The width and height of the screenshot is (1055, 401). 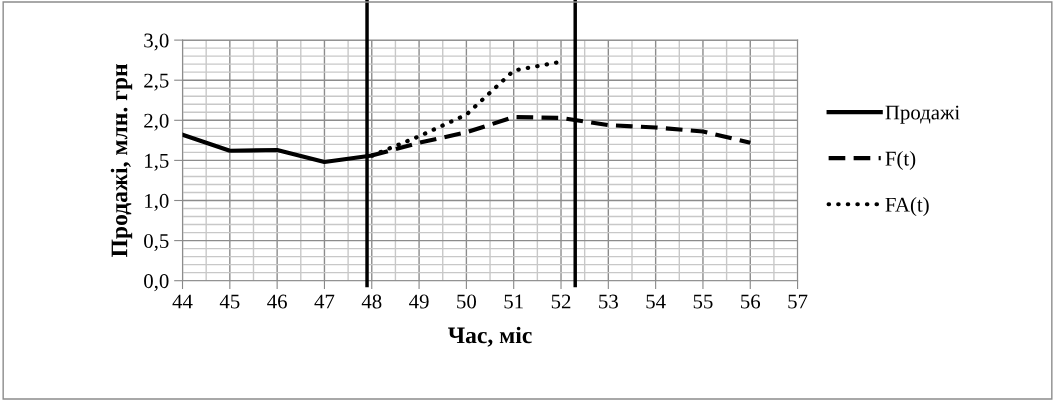 I want to click on x-tick-label: 50, so click(x=467, y=301).